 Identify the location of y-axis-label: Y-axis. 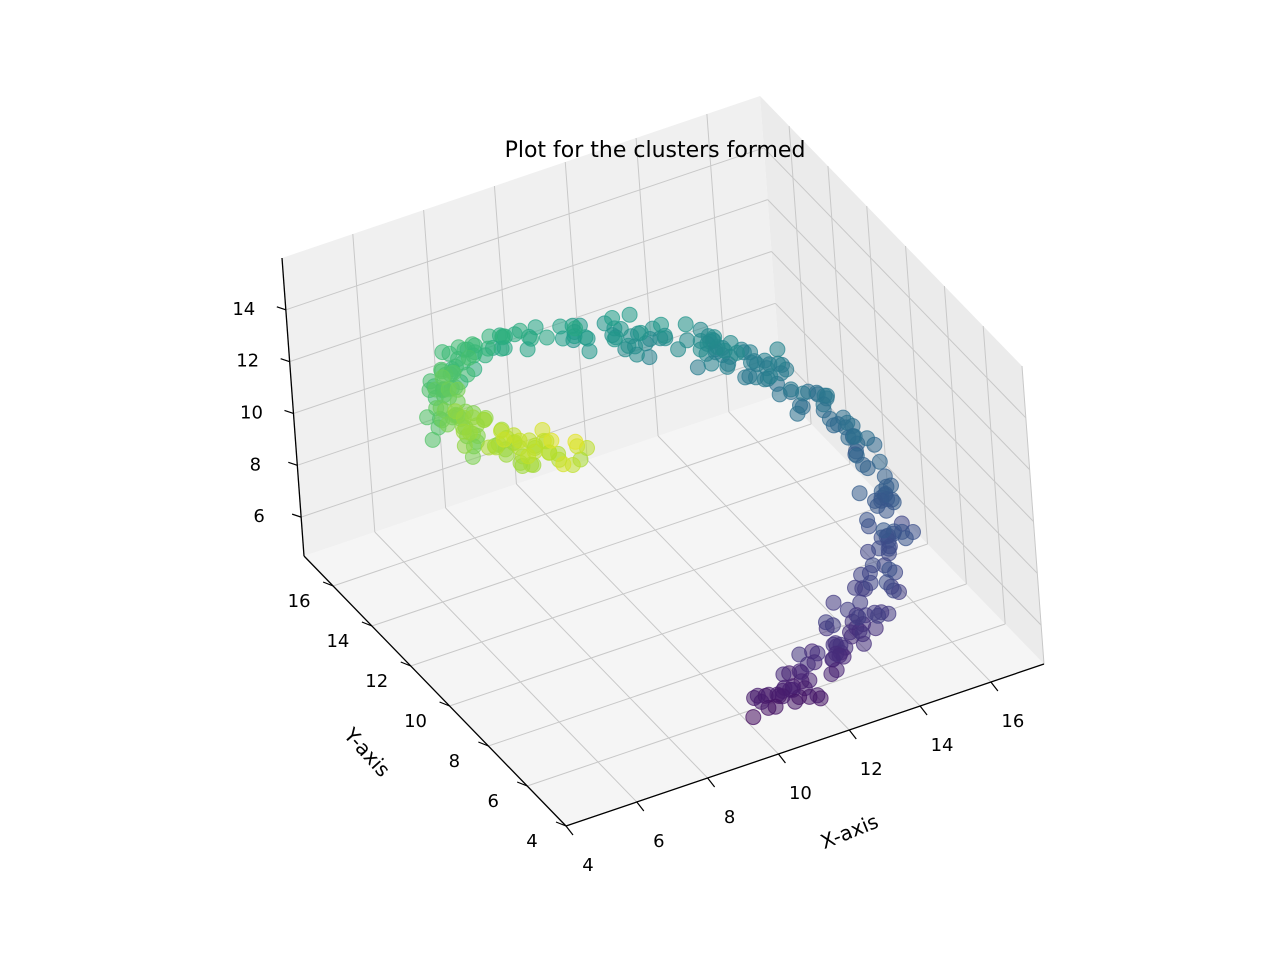
(366, 751).